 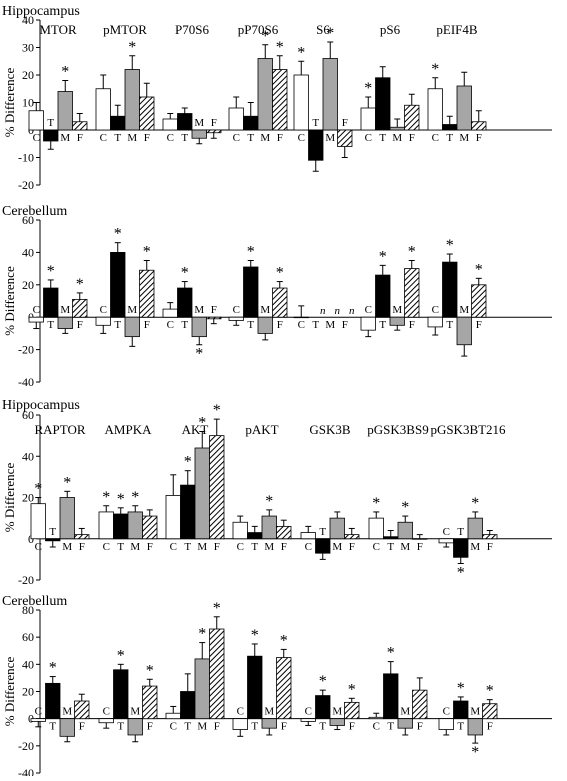 I want to click on panel-3-ytick-label: -20, so click(x=26, y=746).